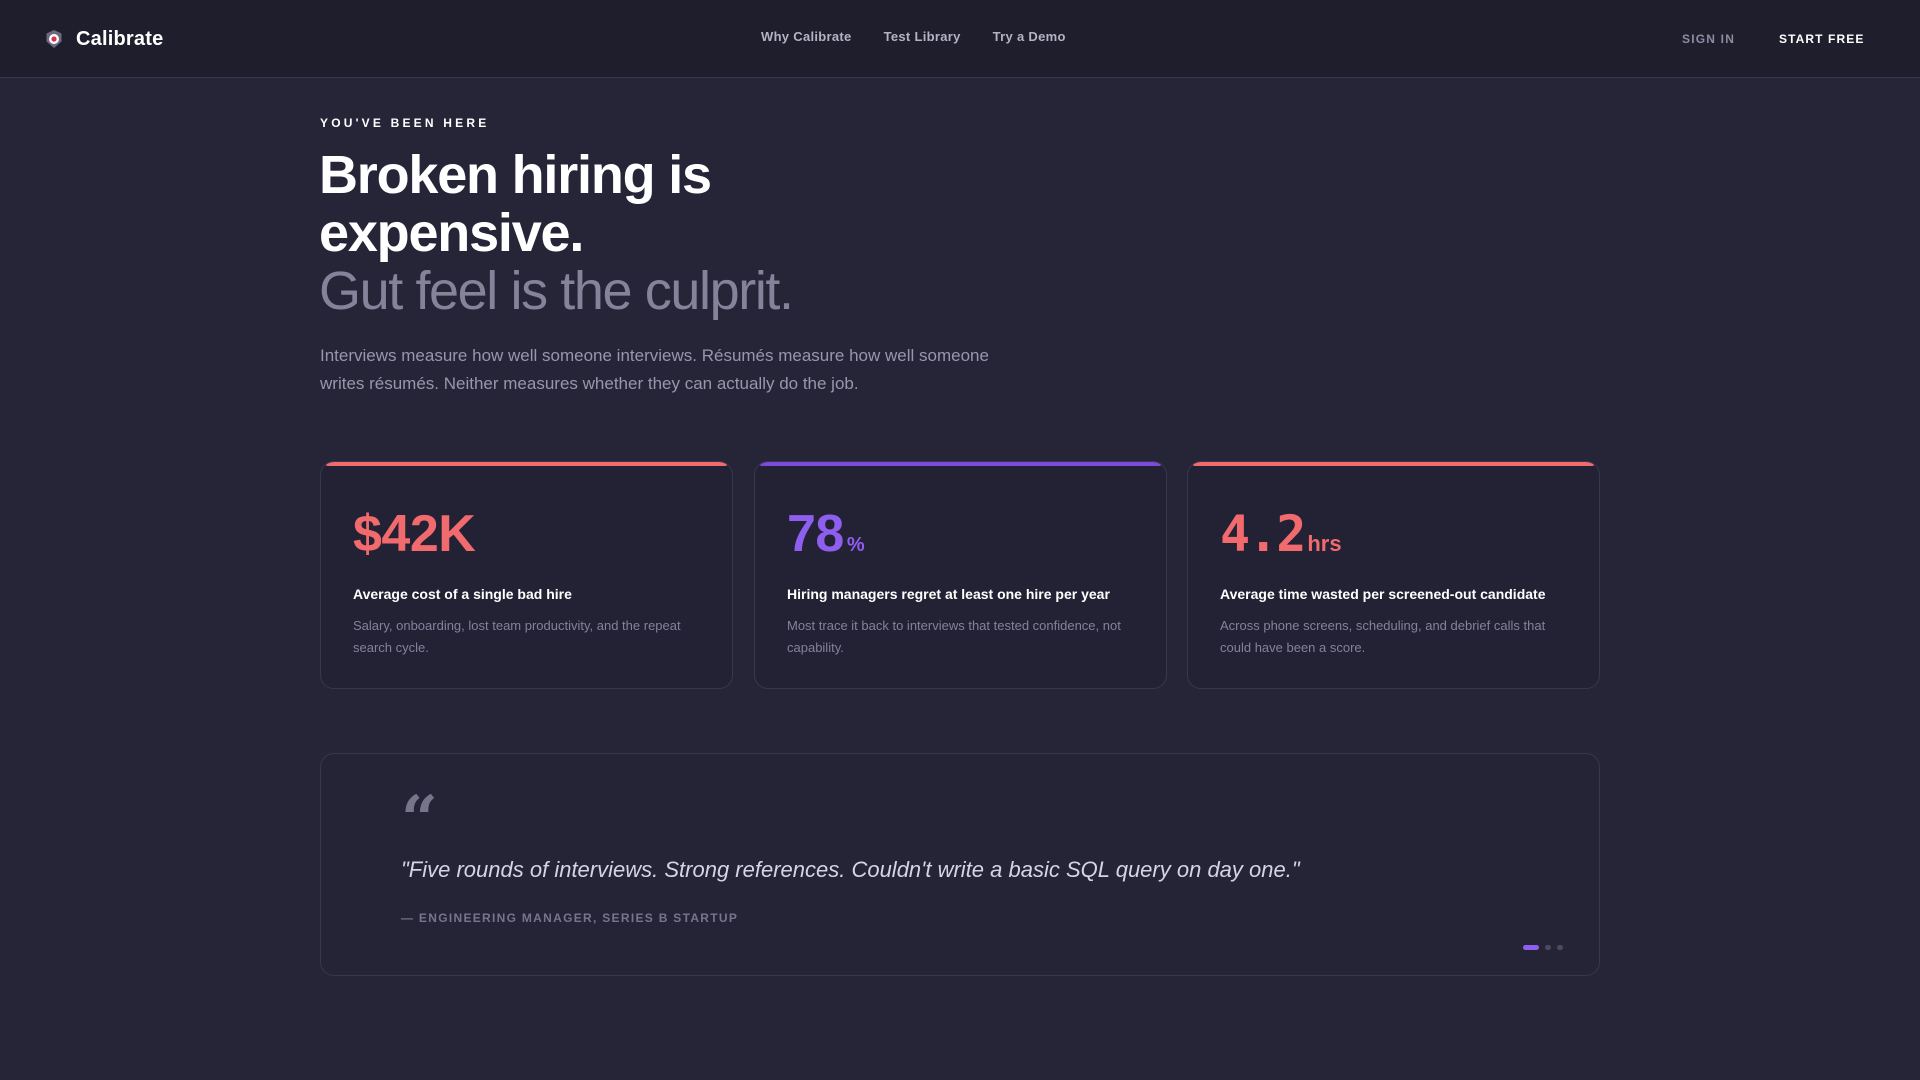 Image resolution: width=1920 pixels, height=1080 pixels. Describe the element at coordinates (855, 545) in the screenshot. I see `stat-unit: %` at that location.